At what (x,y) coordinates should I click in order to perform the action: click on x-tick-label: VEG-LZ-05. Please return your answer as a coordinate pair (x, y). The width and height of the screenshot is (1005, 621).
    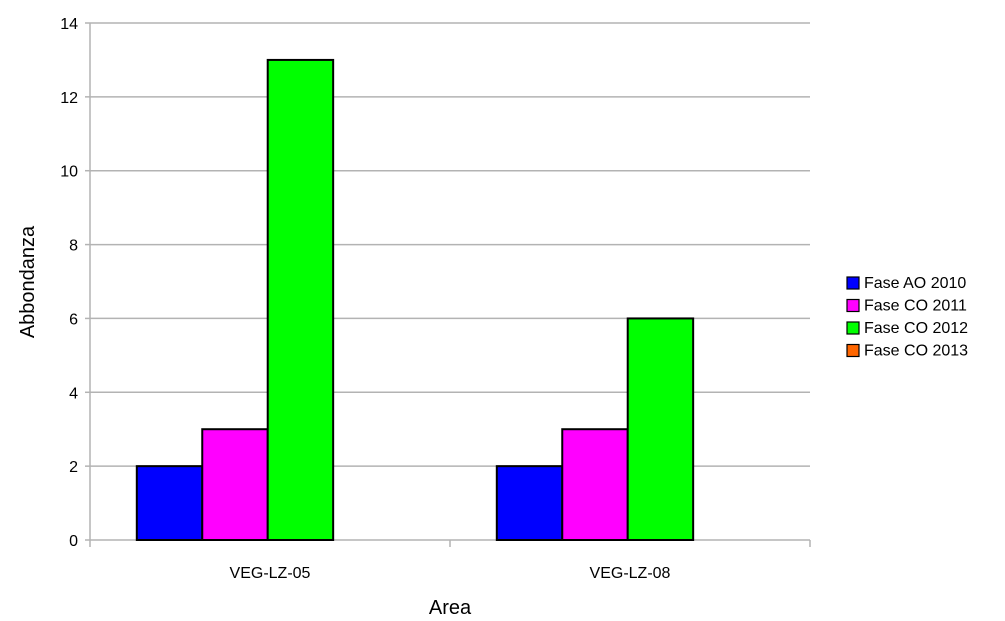
    Looking at the image, I should click on (270, 573).